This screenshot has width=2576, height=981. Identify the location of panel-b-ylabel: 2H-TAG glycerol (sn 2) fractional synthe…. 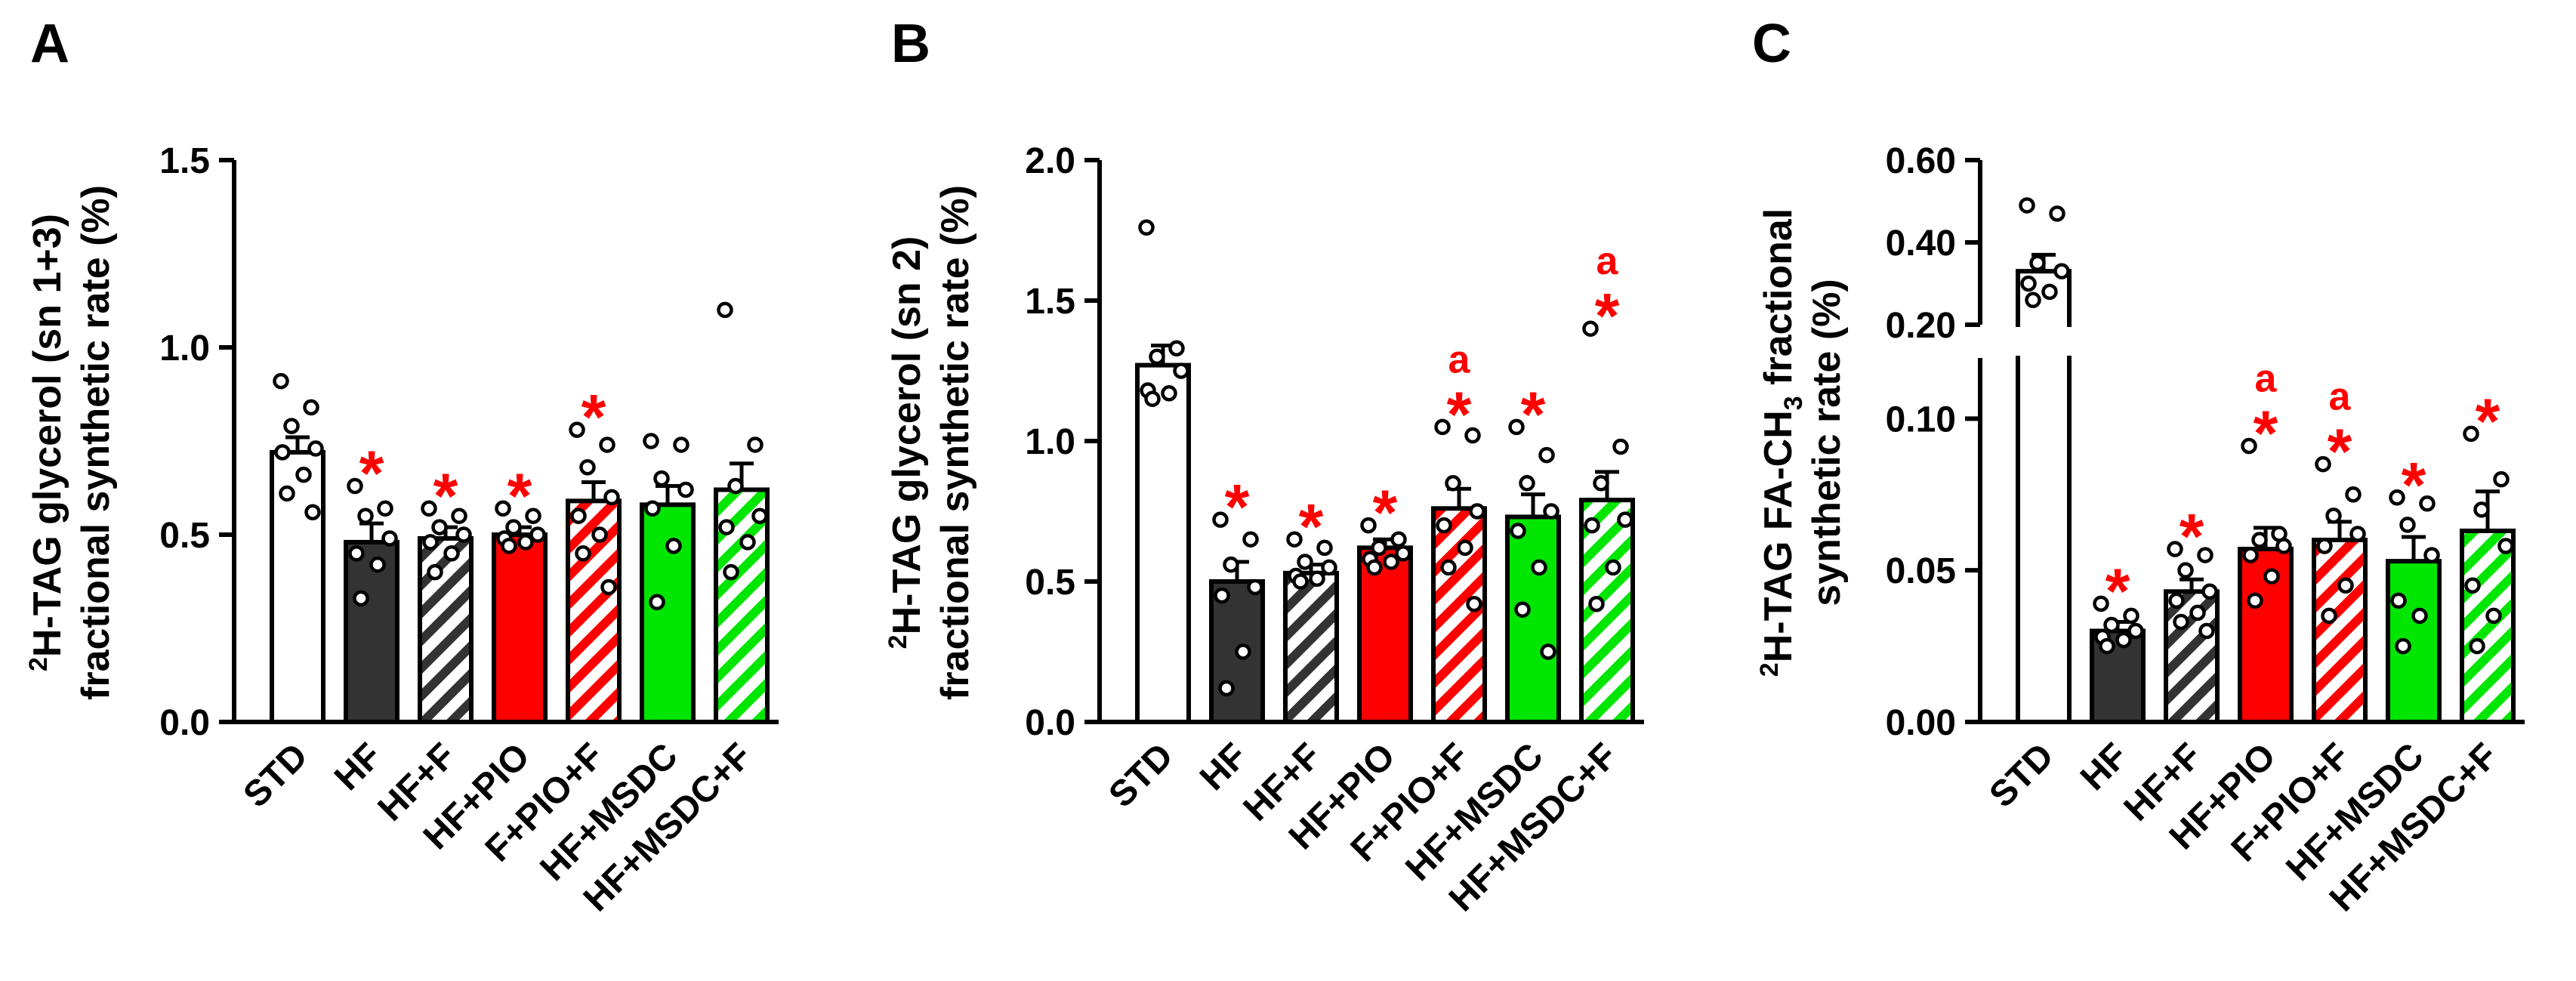
(930, 442).